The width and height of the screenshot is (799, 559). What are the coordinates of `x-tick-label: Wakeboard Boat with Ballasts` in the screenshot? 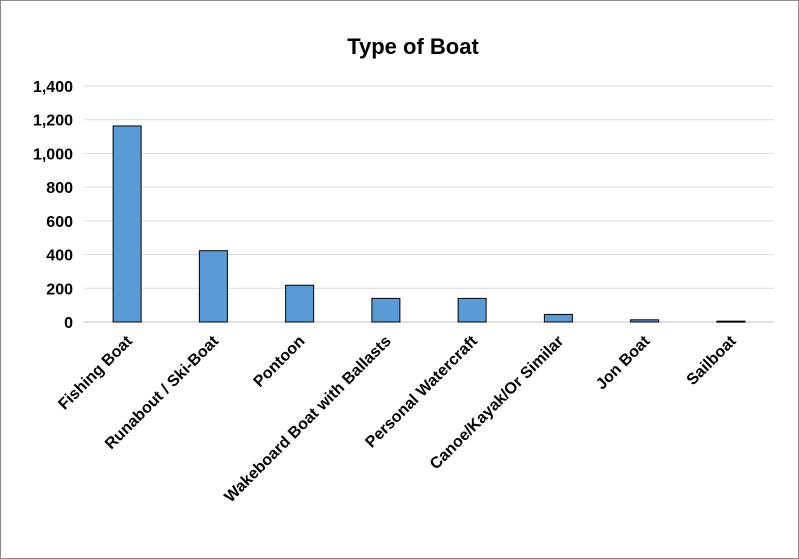 It's located at (308, 419).